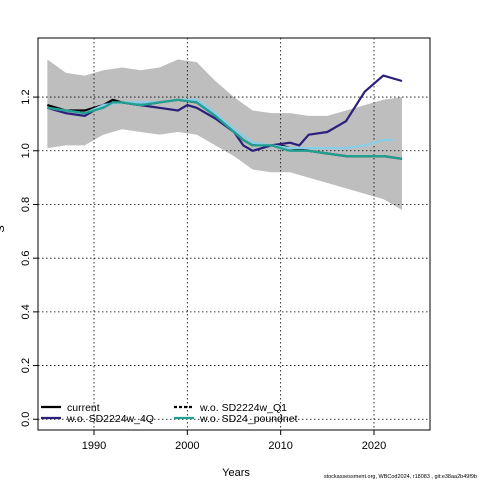 This screenshot has height=480, width=480. What do you see at coordinates (26, 311) in the screenshot?
I see `y-tick-label: 0.4` at bounding box center [26, 311].